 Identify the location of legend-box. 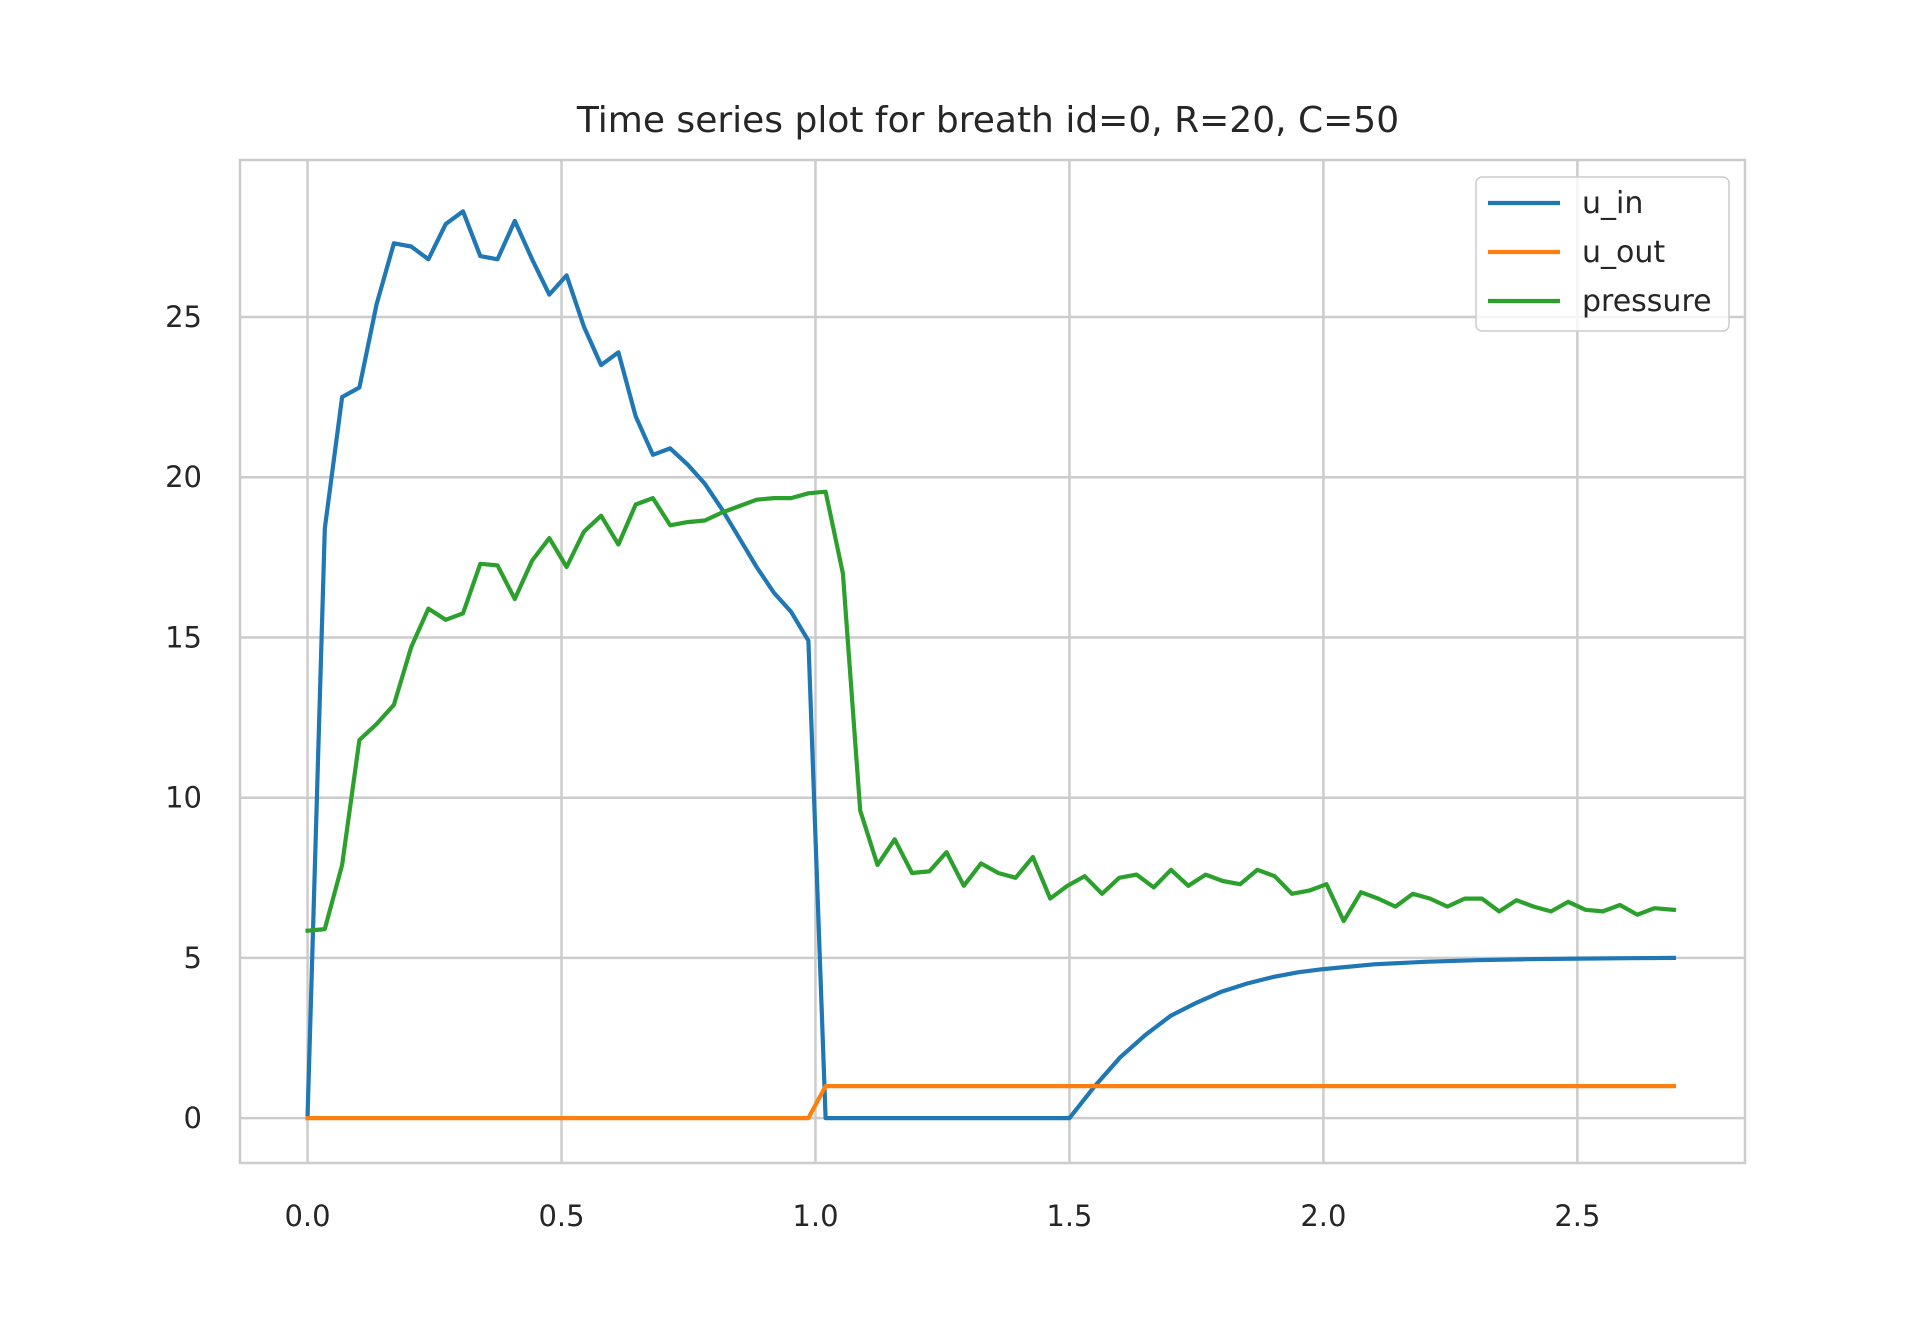
(1602, 254).